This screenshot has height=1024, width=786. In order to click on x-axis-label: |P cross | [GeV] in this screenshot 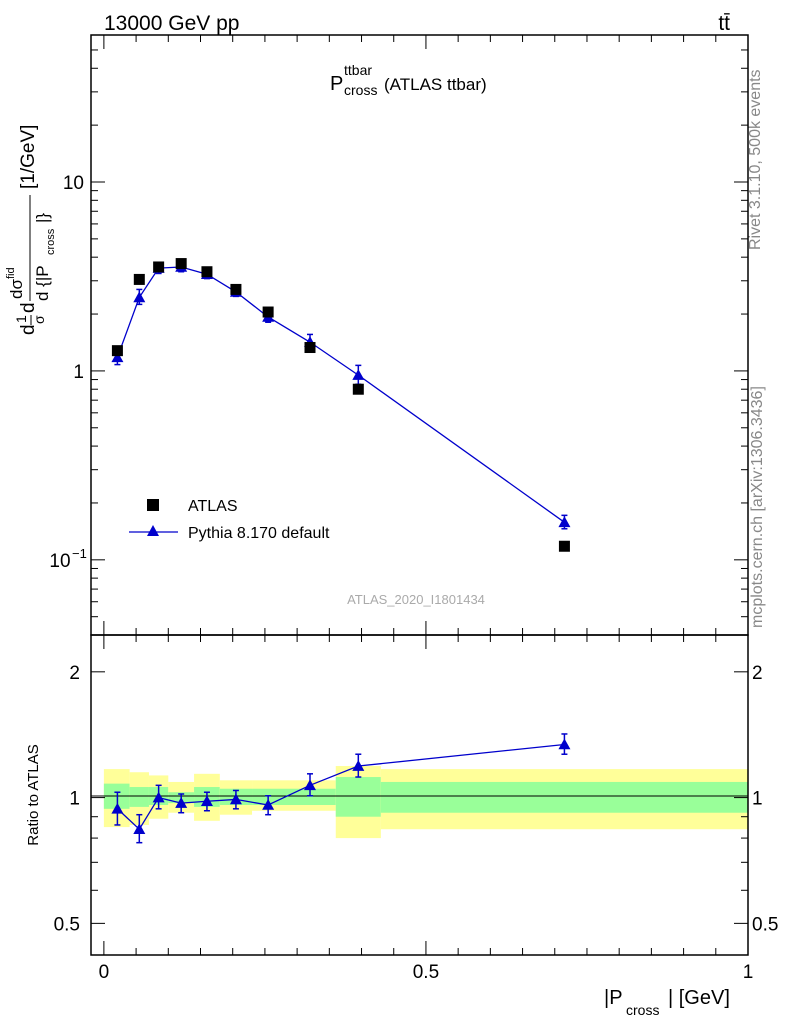, I will do `click(667, 1002)`.